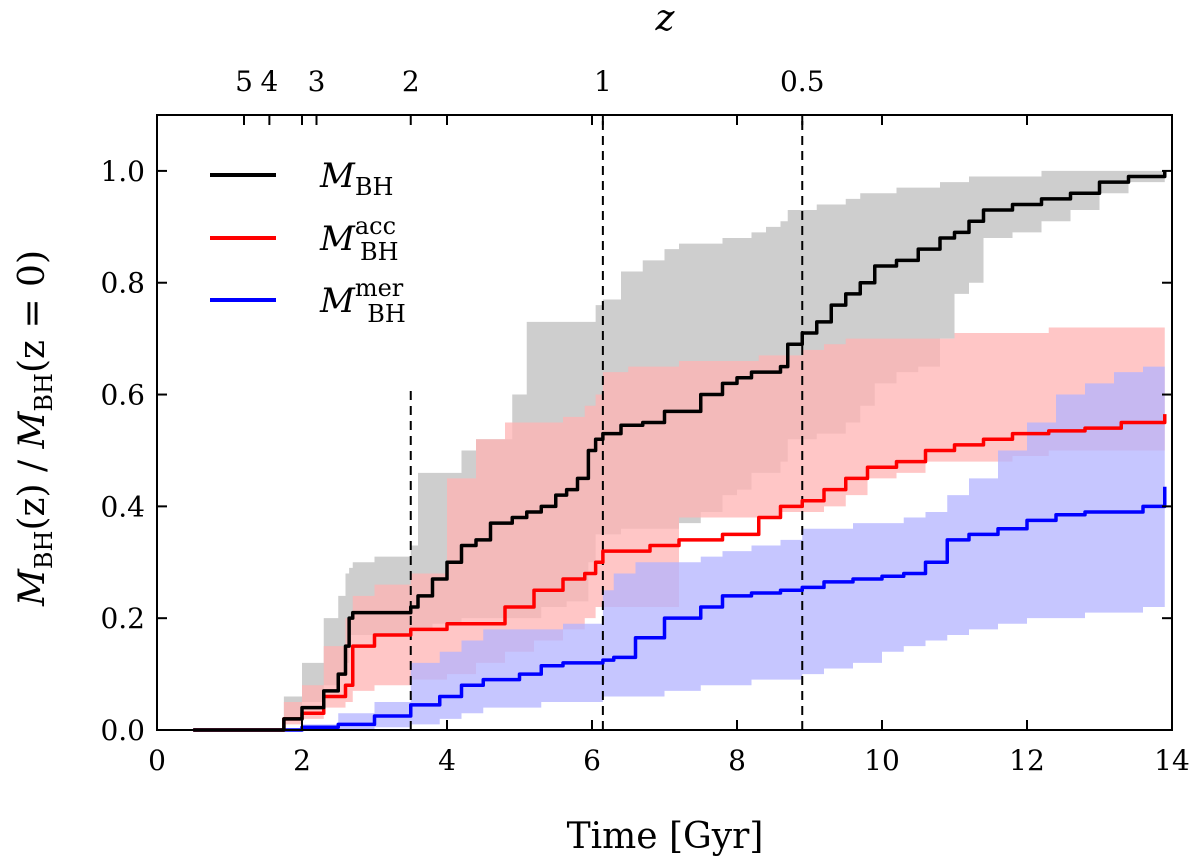 The image size is (1200, 868). What do you see at coordinates (302, 760) in the screenshot?
I see `x-tick-label: 2` at bounding box center [302, 760].